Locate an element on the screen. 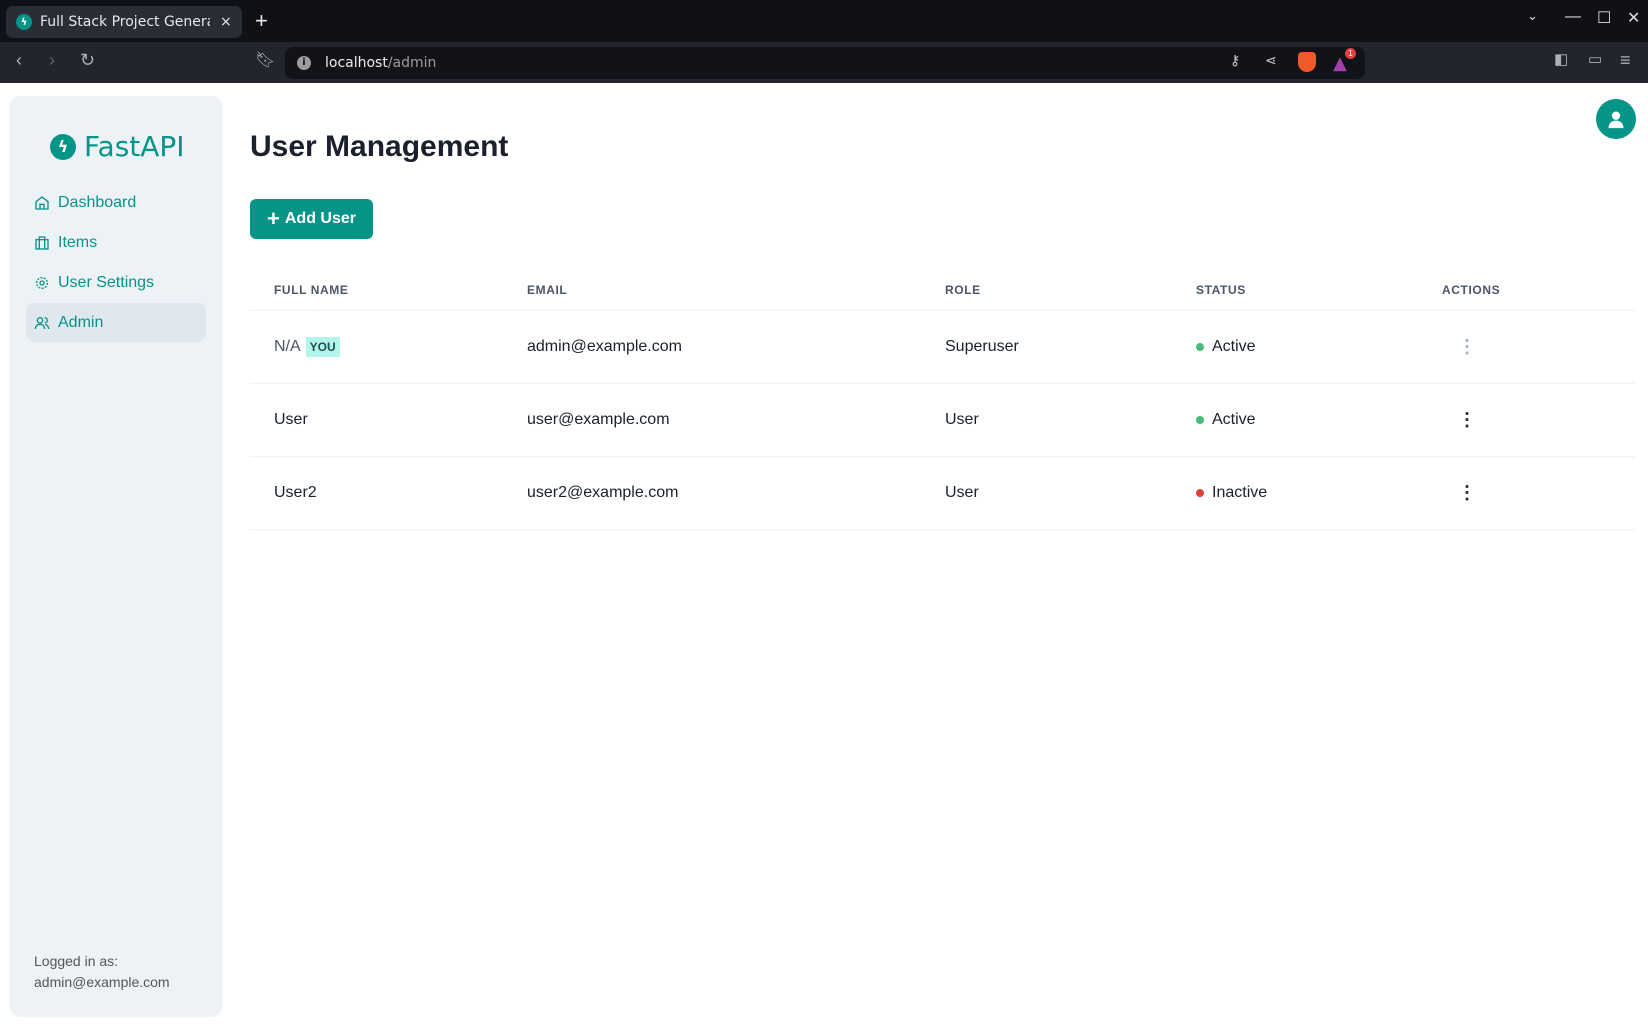 This screenshot has width=1648, height=1025. brave-rewards-icon: ▲ is located at coordinates (1340, 63).